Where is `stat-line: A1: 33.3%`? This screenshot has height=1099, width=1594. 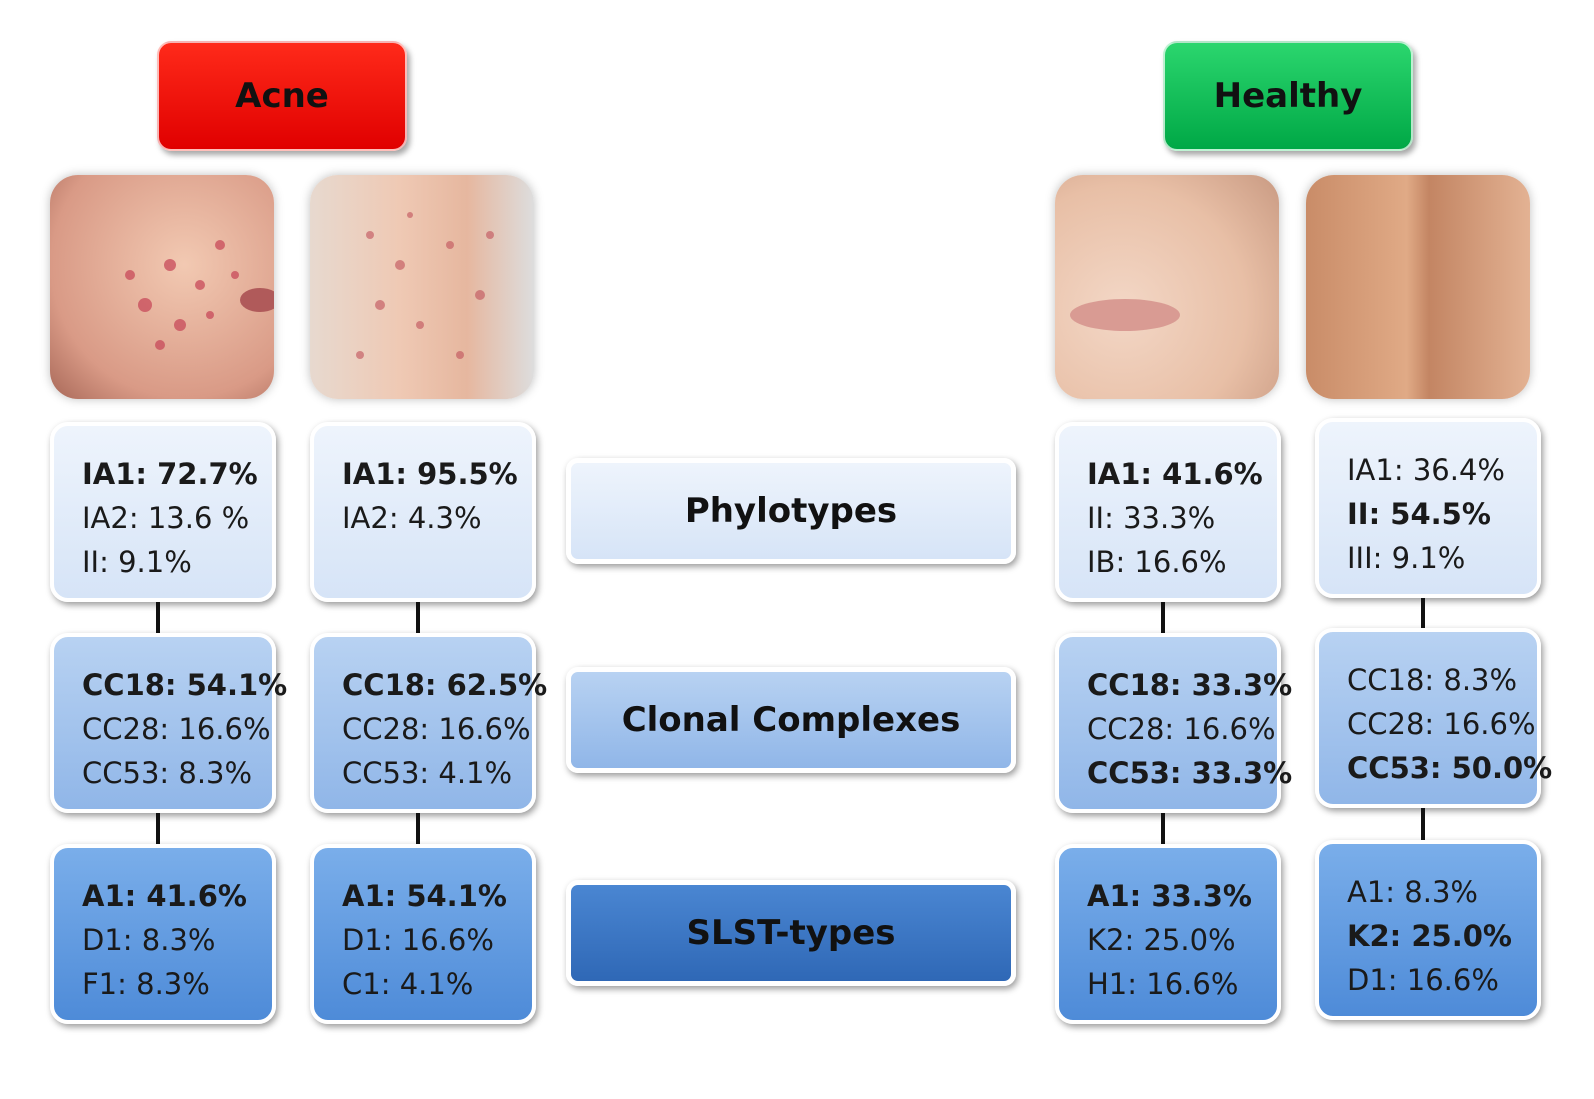 stat-line: A1: 33.3% is located at coordinates (1169, 896).